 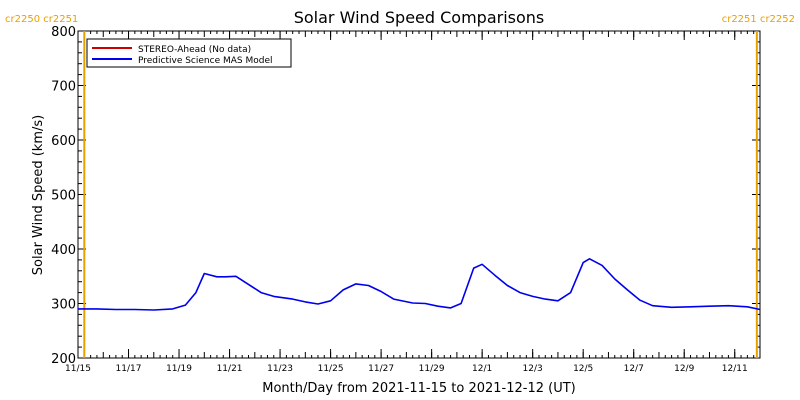 I want to click on x-tick-label: 12/11, so click(x=735, y=369).